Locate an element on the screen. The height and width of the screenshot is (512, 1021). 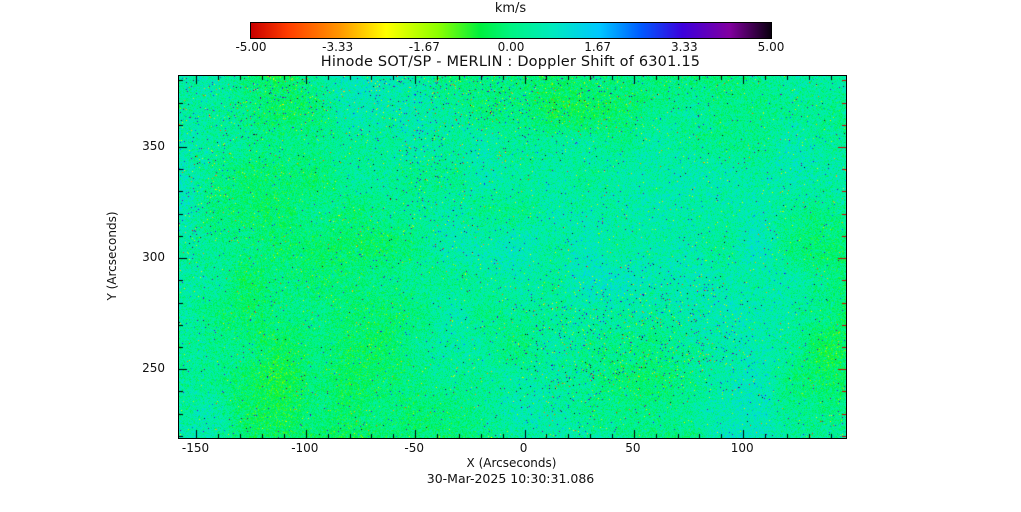
x-tick-label: -100 is located at coordinates (305, 448).